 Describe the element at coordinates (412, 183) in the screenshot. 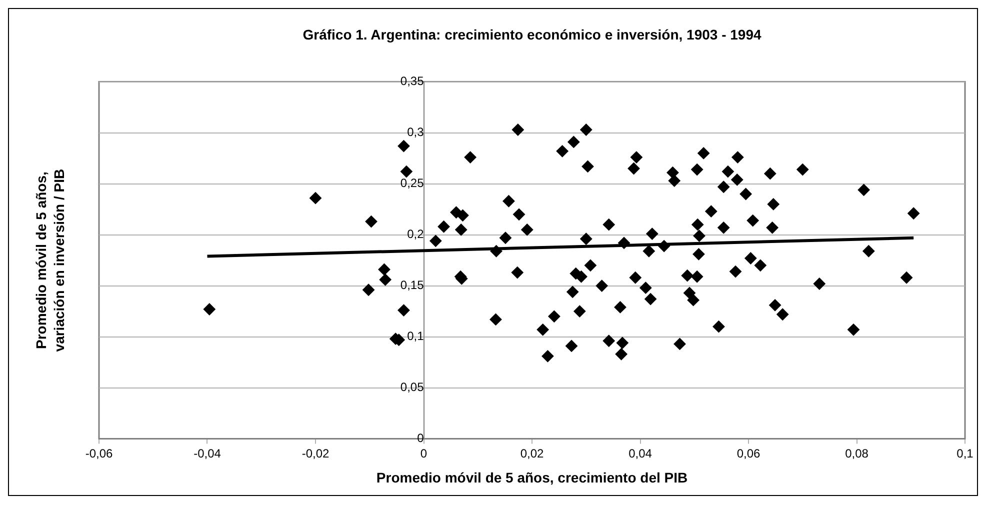

I see `y-tick-label: 0,25` at that location.